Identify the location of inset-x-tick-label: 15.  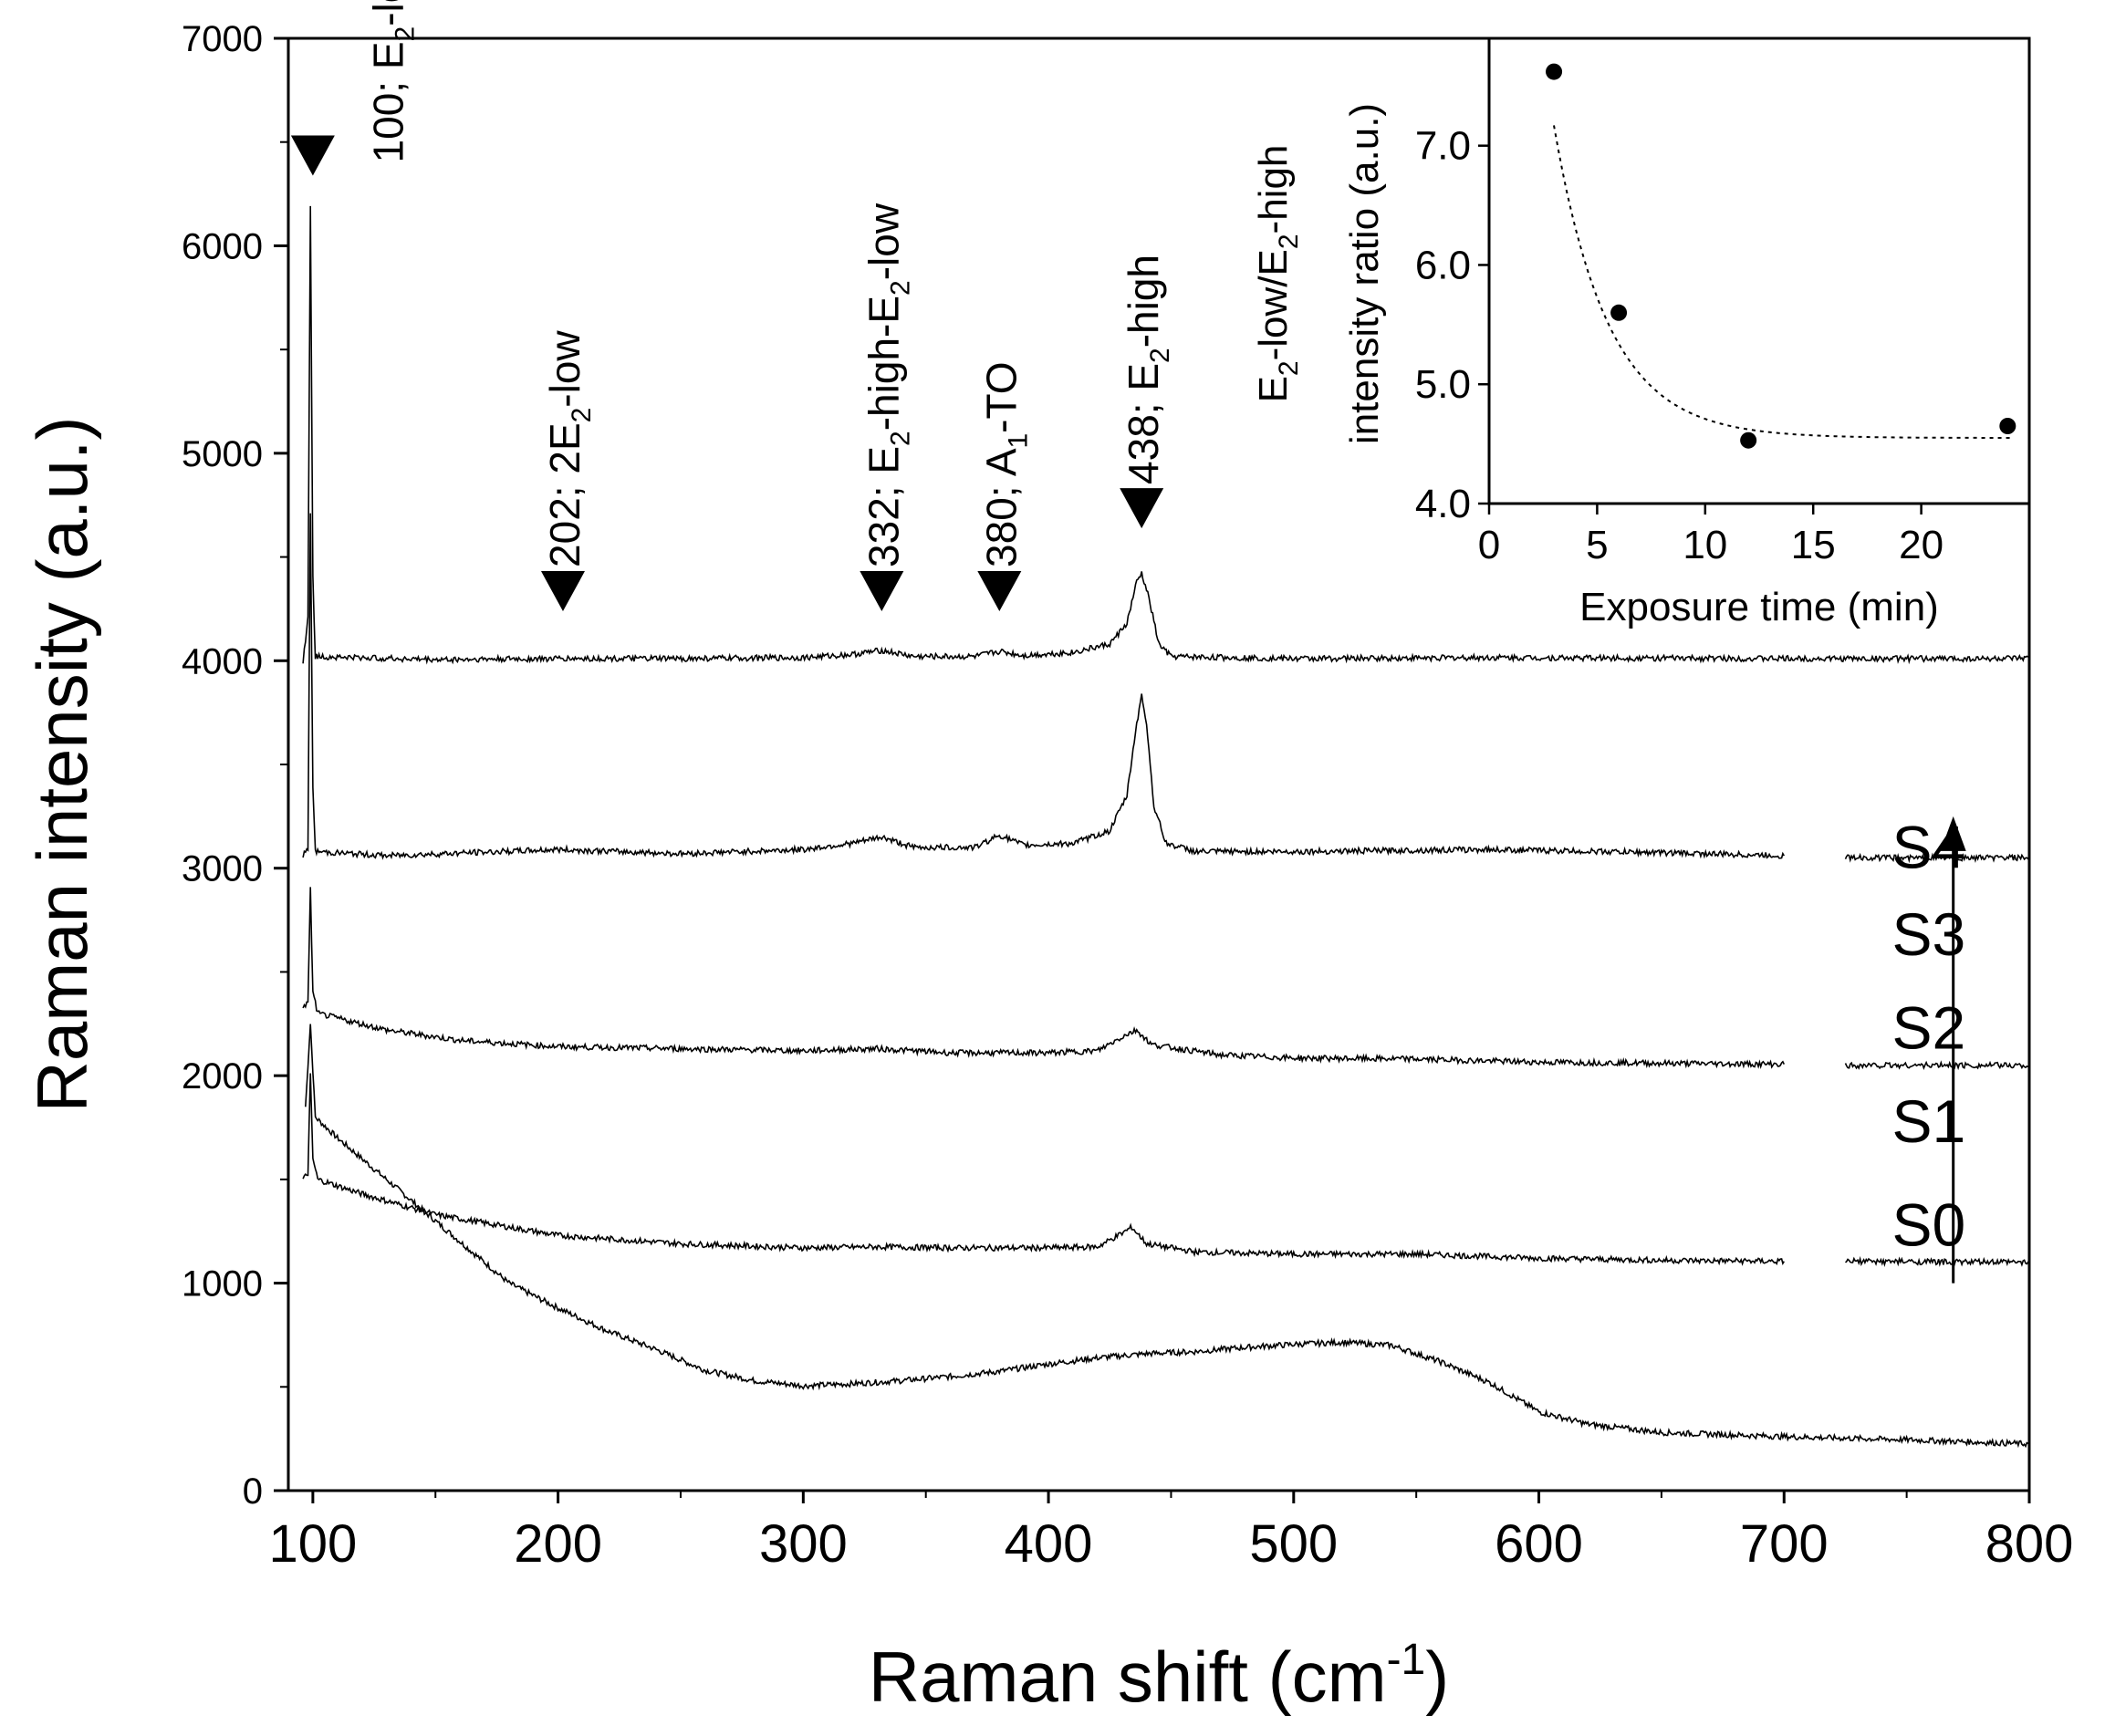
(1813, 545).